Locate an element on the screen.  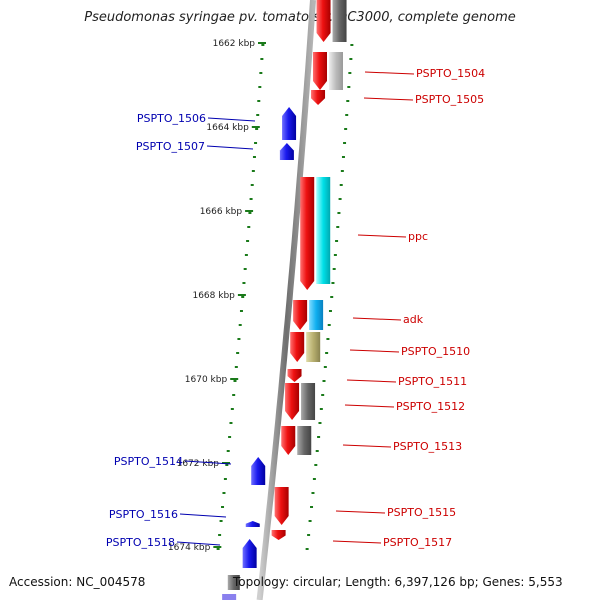
outer-tick-ring is located at coordinates (329, 297).